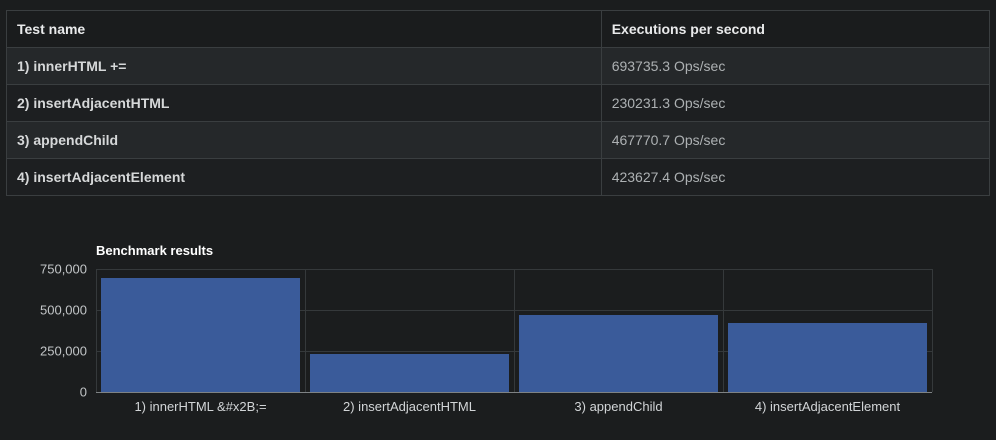 This screenshot has height=440, width=996. What do you see at coordinates (83, 392) in the screenshot?
I see `y-tick-0: 0` at bounding box center [83, 392].